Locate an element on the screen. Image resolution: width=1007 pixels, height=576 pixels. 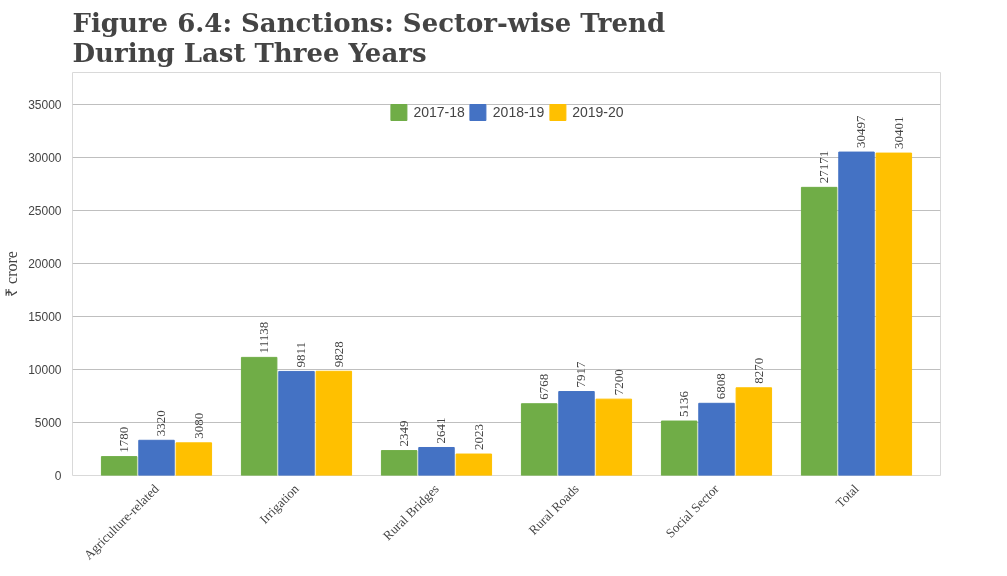
y-tick-label: 35000 is located at coordinates (45, 104).